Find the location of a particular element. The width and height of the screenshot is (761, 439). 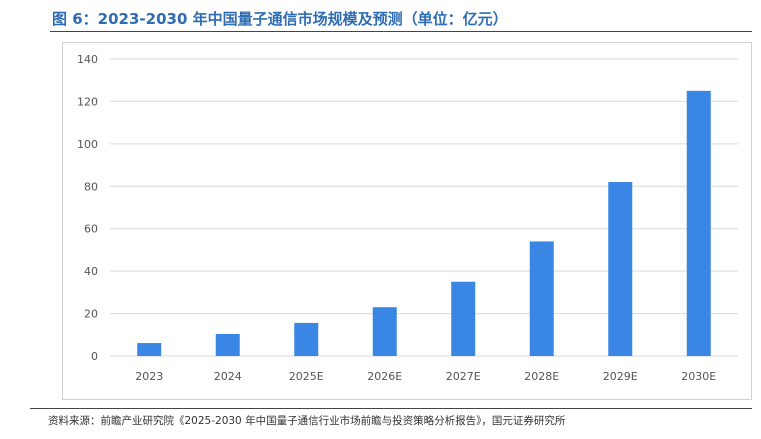

x-tick-label: 2024 is located at coordinates (228, 376).